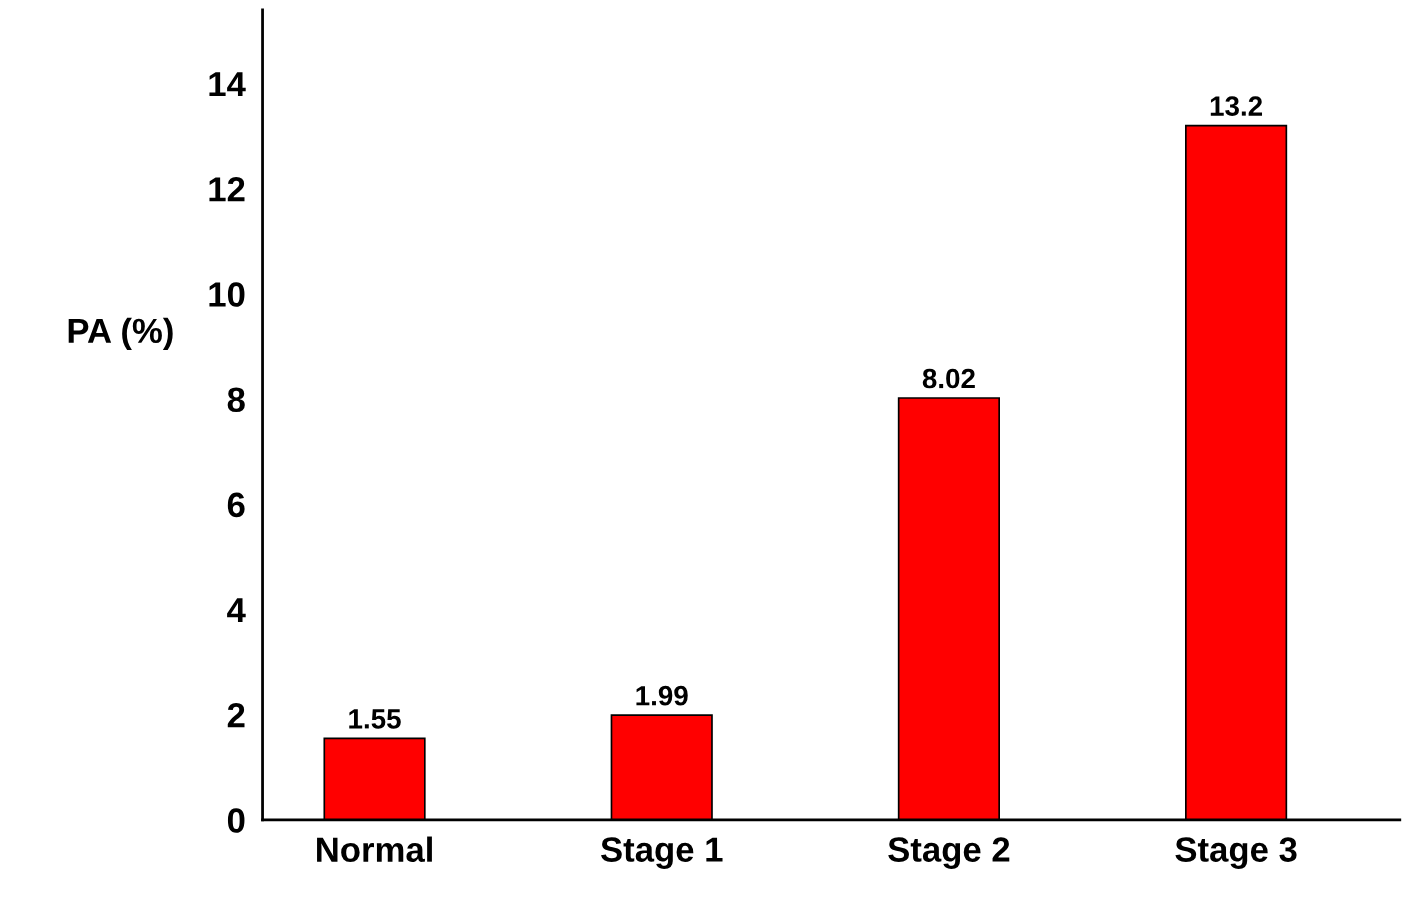  What do you see at coordinates (375, 719) in the screenshot?
I see `data-label: 1.55` at bounding box center [375, 719].